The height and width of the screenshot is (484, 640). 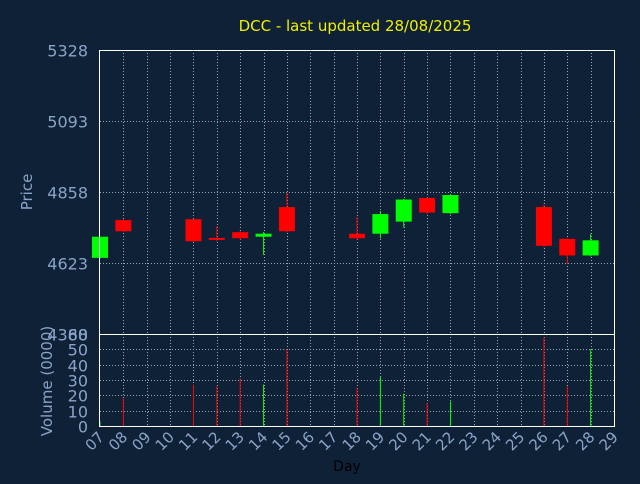 I want to click on volume-axis-label: Volume (0000), so click(x=47, y=381).